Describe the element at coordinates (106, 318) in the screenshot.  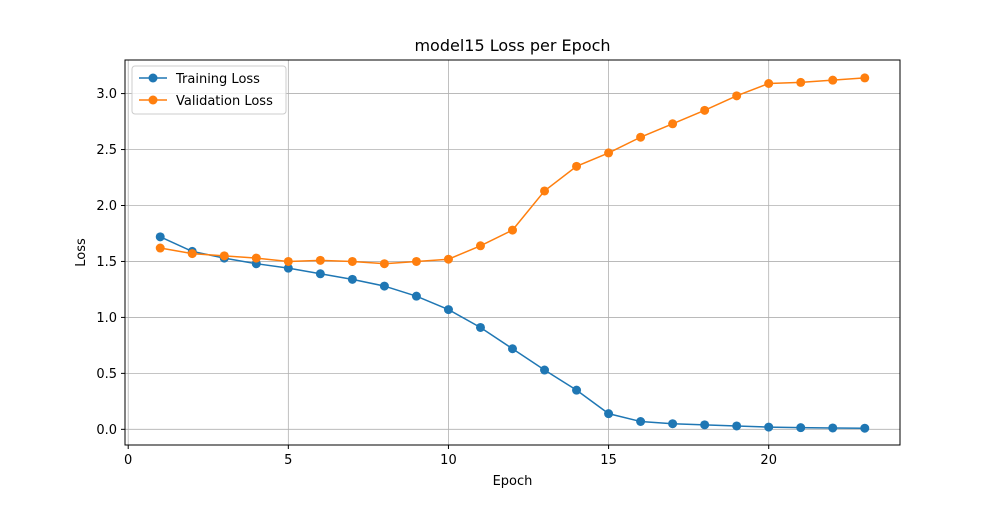
I see `y-tick-label: 1.0` at that location.